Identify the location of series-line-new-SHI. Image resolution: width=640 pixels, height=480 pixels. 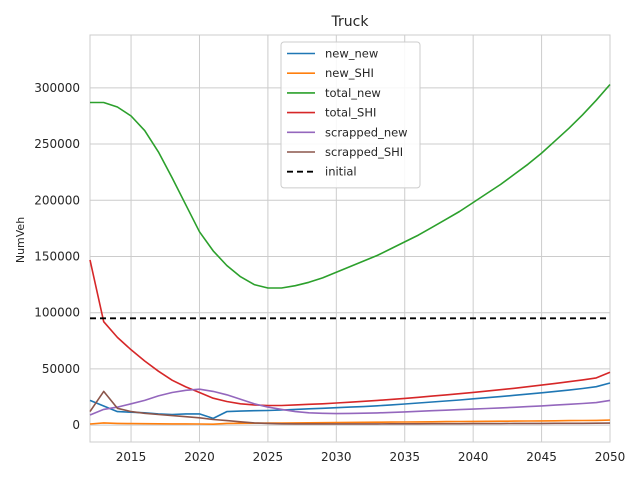
(350, 422).